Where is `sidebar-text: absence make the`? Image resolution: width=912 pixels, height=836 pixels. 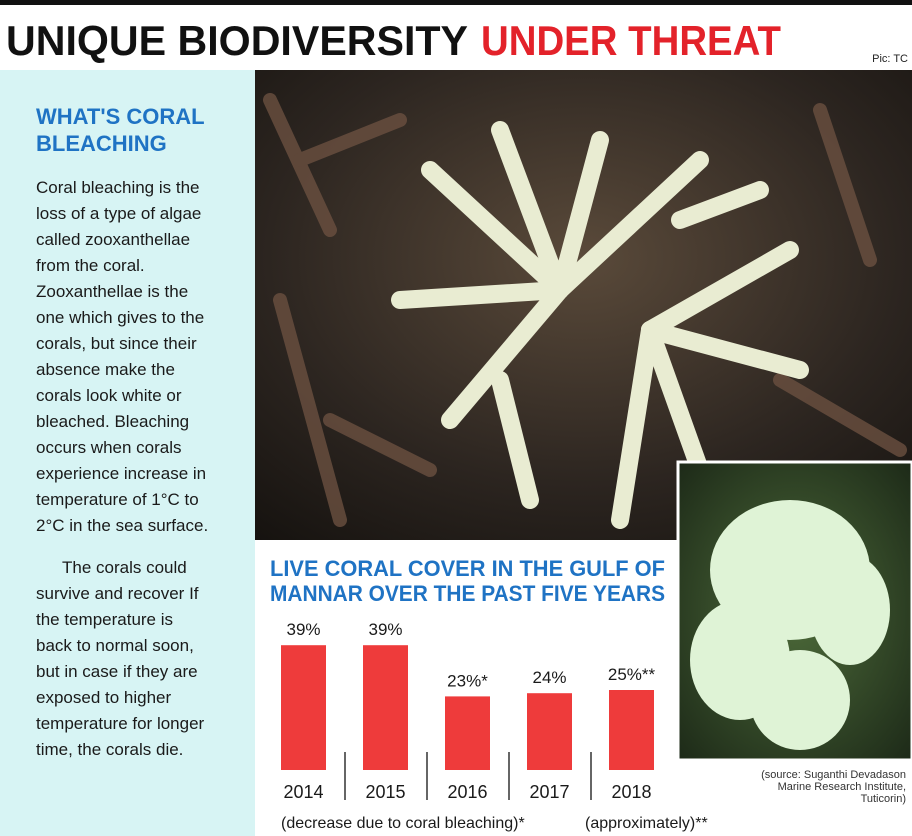
sidebar-text: absence make the is located at coordinates (105, 369).